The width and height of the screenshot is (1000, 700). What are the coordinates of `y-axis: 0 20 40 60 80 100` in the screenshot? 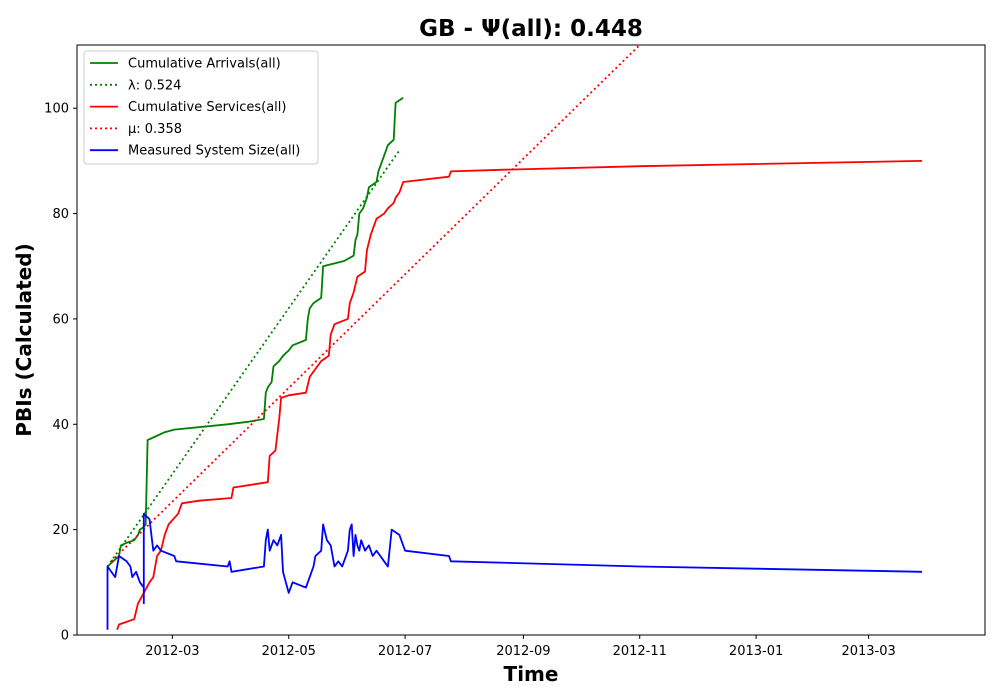 It's located at (60, 373).